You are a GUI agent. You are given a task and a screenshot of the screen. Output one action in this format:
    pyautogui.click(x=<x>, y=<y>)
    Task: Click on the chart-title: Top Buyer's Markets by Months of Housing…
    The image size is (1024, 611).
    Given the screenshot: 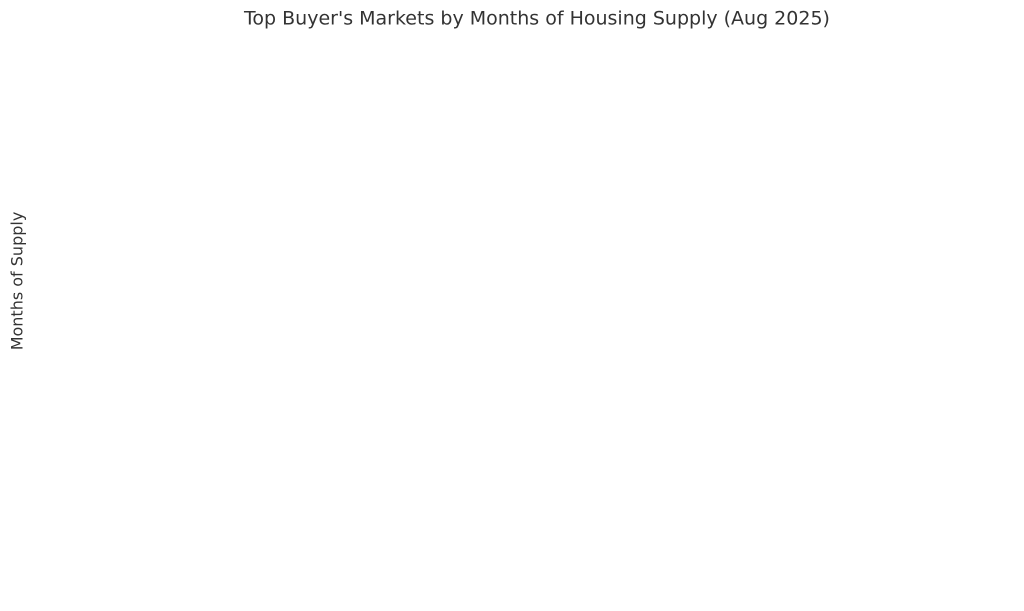 What is the action you would take?
    pyautogui.click(x=536, y=19)
    